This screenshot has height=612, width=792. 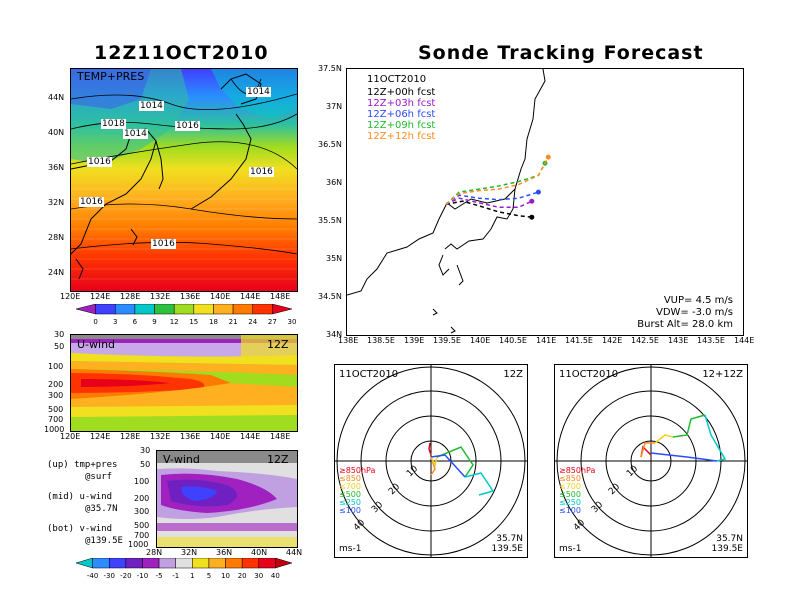 What do you see at coordinates (142, 535) in the screenshot?
I see `v-ytick: 700` at bounding box center [142, 535].